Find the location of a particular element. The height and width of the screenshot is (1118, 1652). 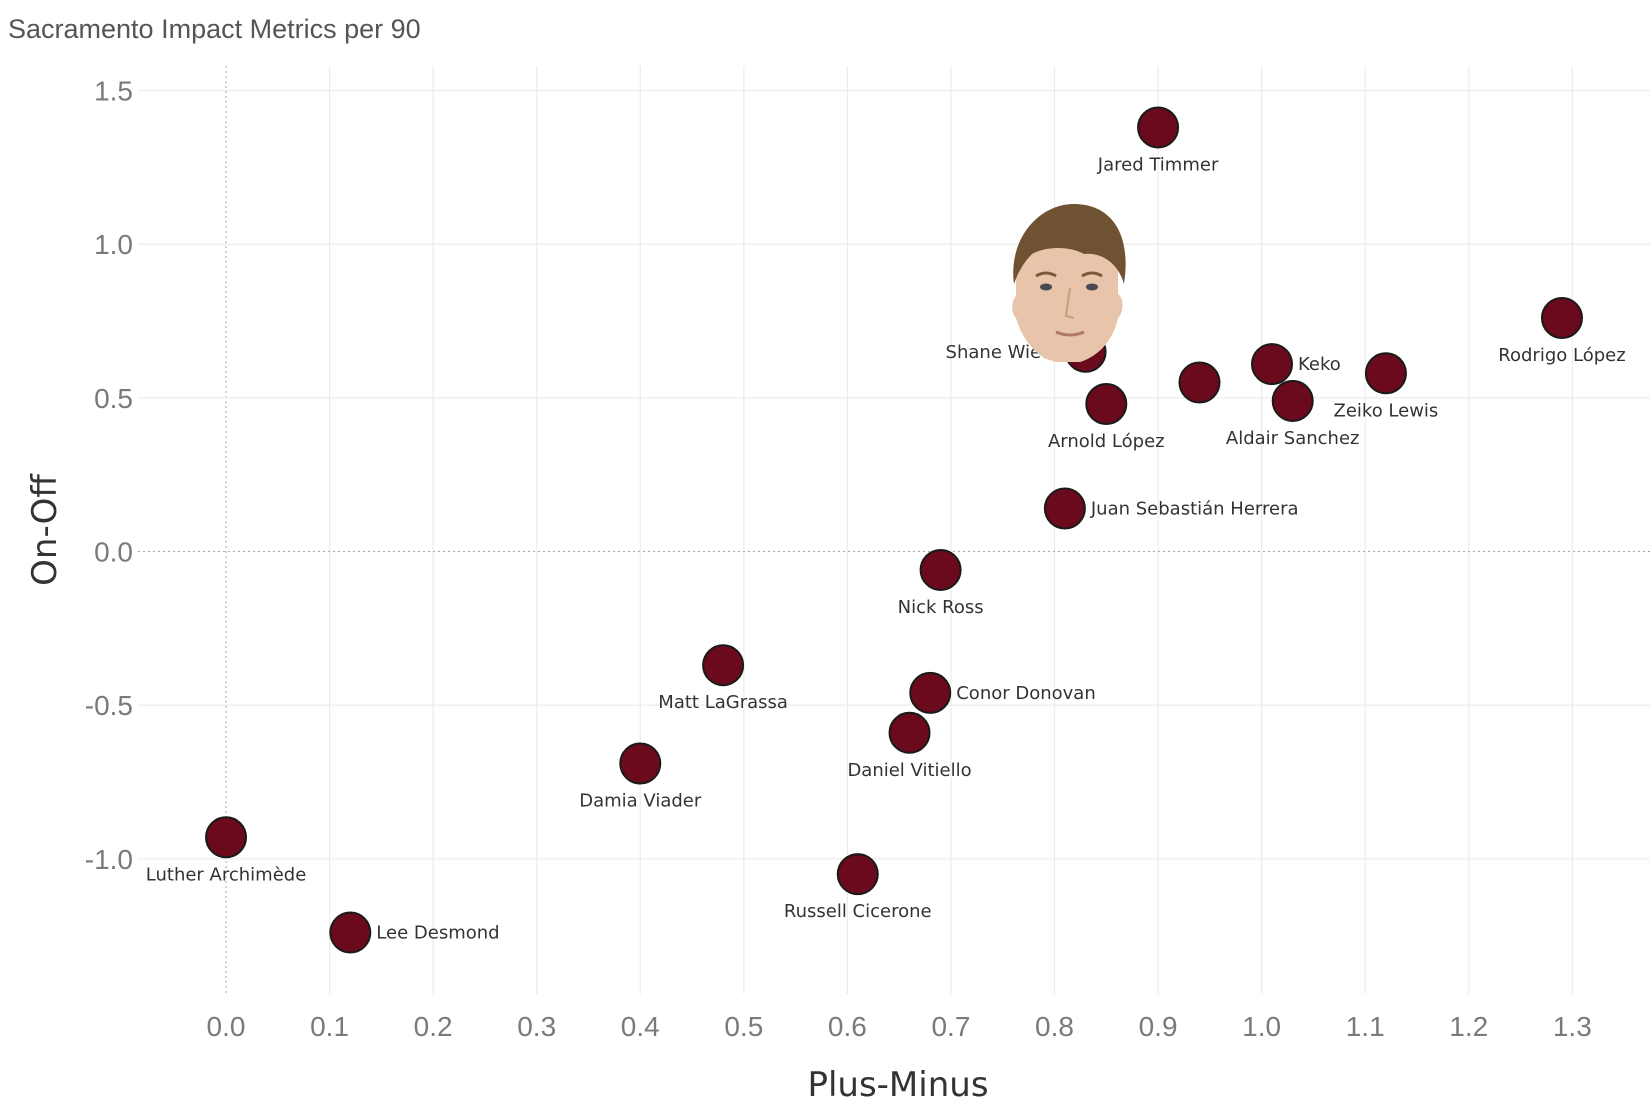

point-label: Aldair Sanchez is located at coordinates (1293, 438).